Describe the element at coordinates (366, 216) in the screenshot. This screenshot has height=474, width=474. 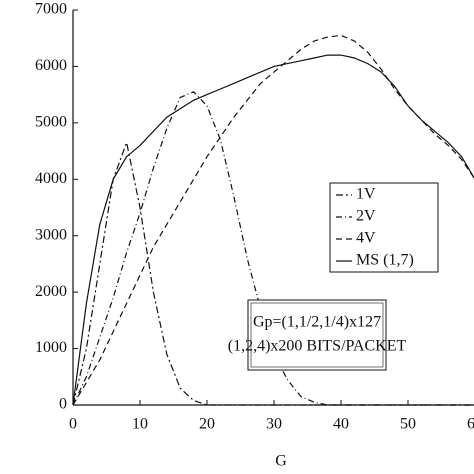
I see `legend-label: 2V` at that location.